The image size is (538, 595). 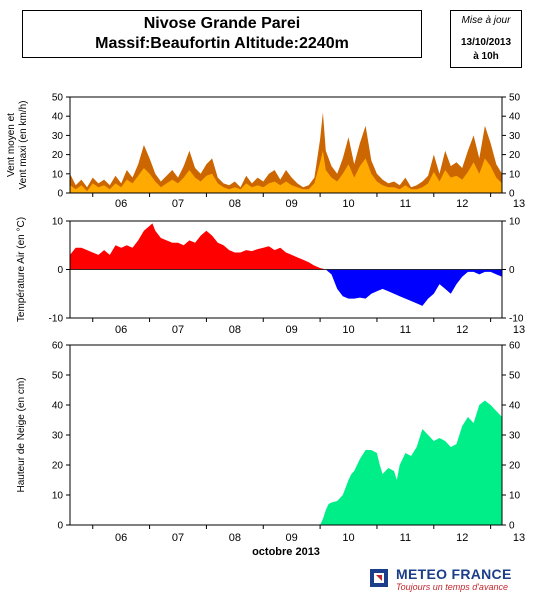 What do you see at coordinates (11, 145) in the screenshot?
I see `wind-ylabel-line1: Vent moyen et` at bounding box center [11, 145].